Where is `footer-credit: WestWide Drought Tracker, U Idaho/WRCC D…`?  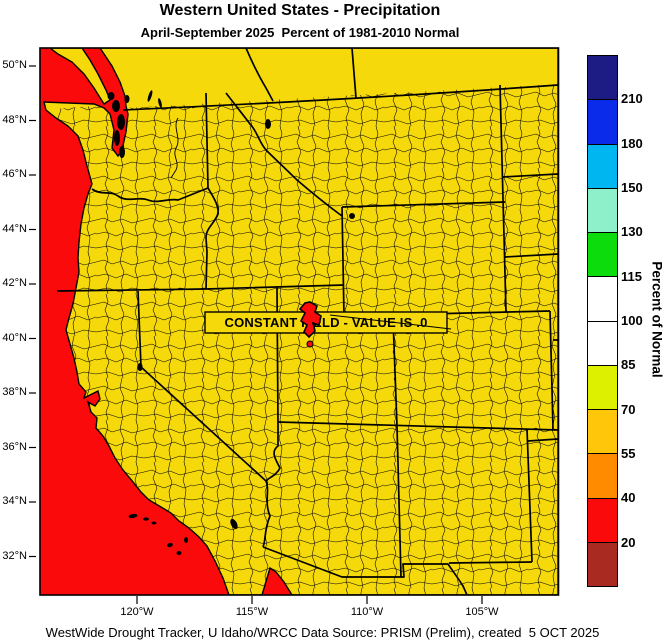
footer-credit: WestWide Drought Tracker, U Idaho/WRCC D… is located at coordinates (322, 632).